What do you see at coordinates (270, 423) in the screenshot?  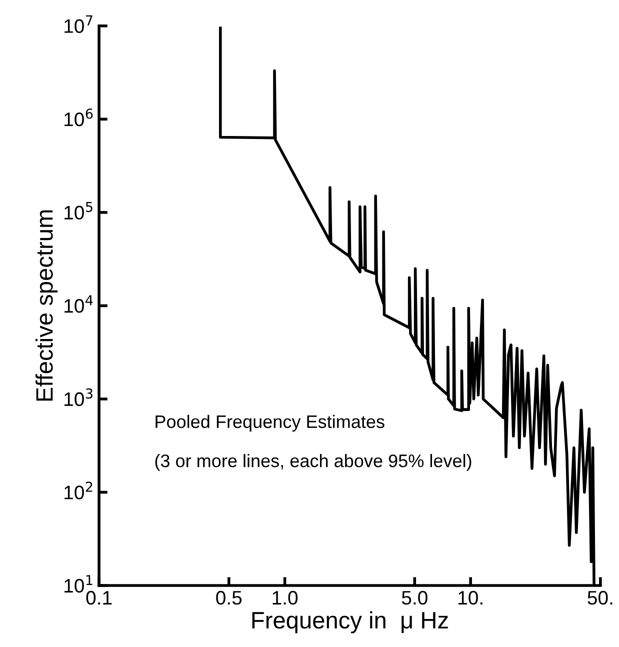 I see `annotation: Pooled Frequency Estimates` at bounding box center [270, 423].